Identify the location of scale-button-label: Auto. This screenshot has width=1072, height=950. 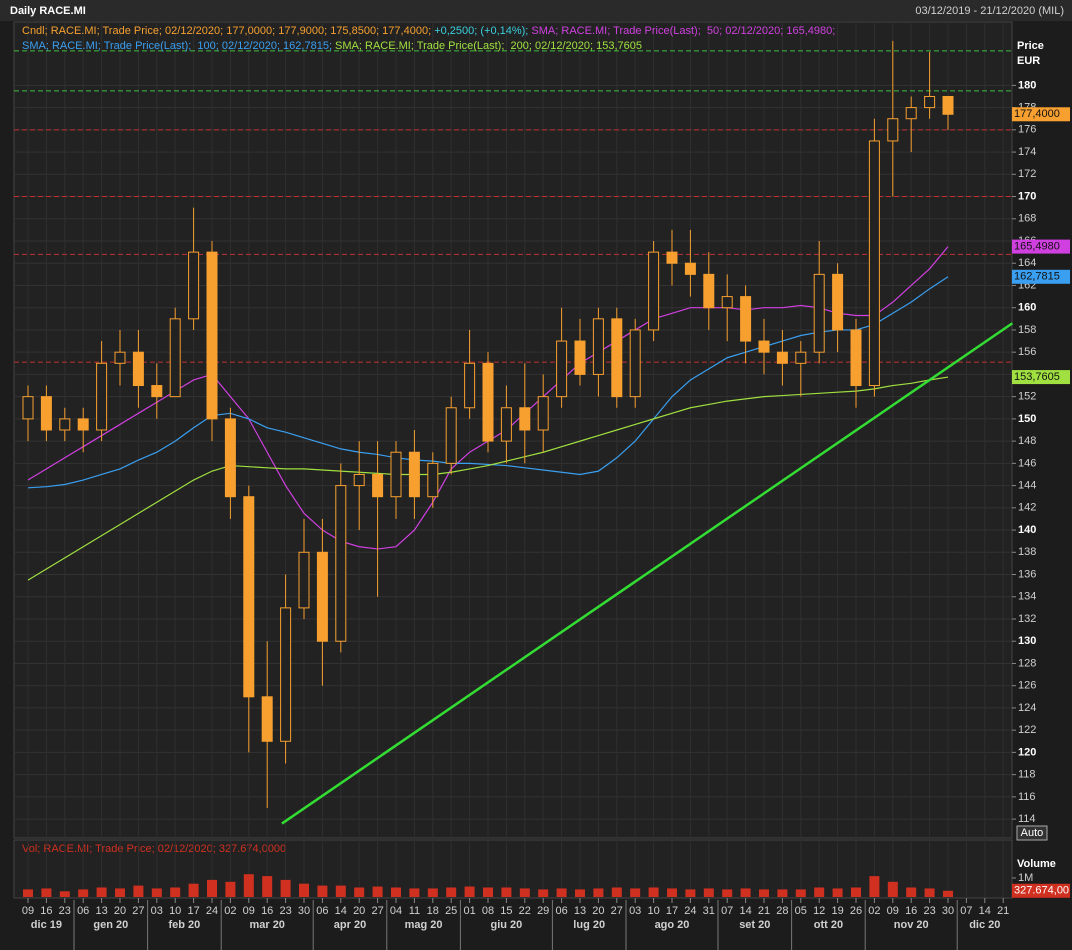
(1032, 833).